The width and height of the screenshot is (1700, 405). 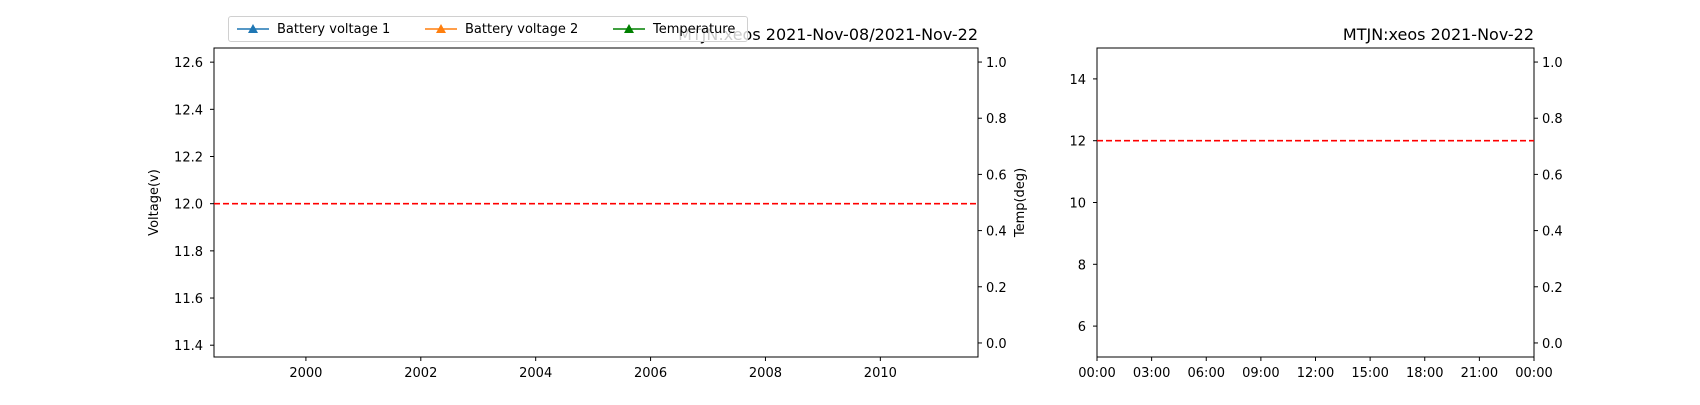 I want to click on y-tick-label: 14, so click(x=1077, y=80).